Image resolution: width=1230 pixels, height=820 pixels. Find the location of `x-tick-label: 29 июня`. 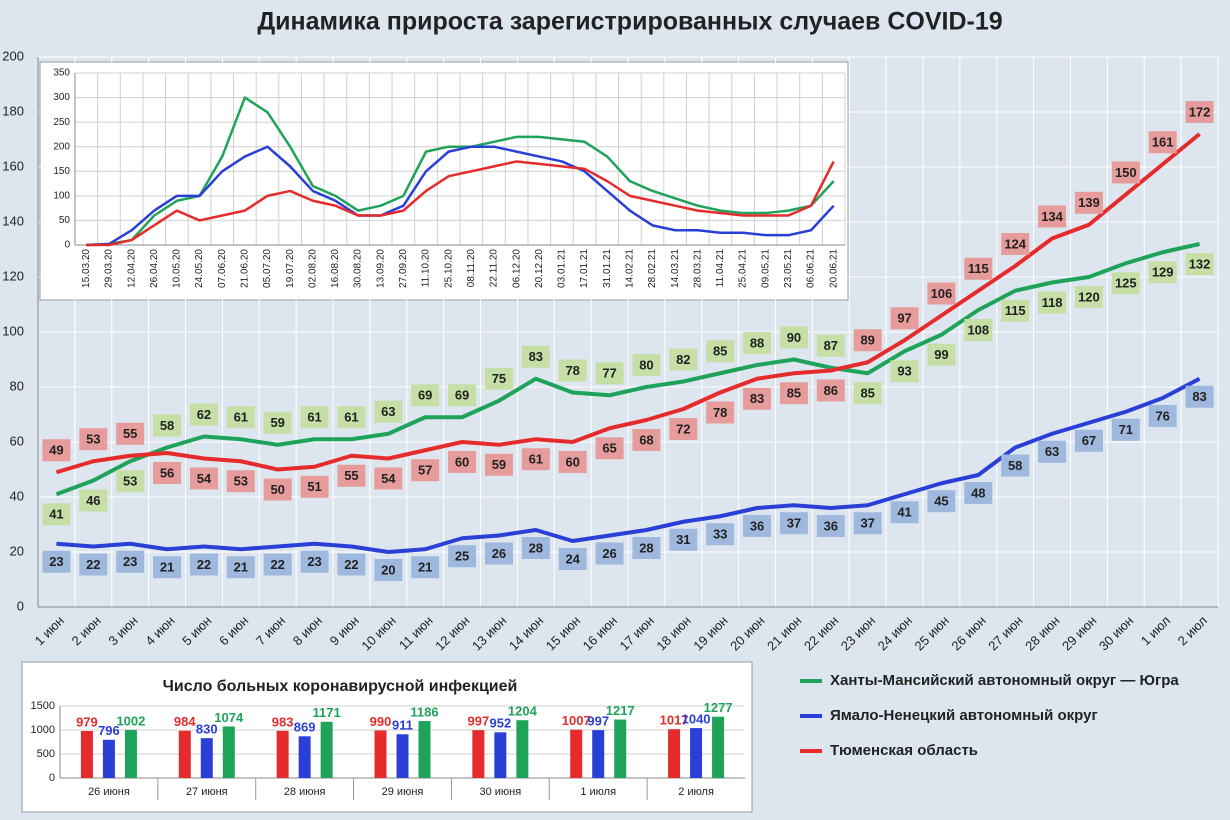

x-tick-label: 29 июня is located at coordinates (403, 792).